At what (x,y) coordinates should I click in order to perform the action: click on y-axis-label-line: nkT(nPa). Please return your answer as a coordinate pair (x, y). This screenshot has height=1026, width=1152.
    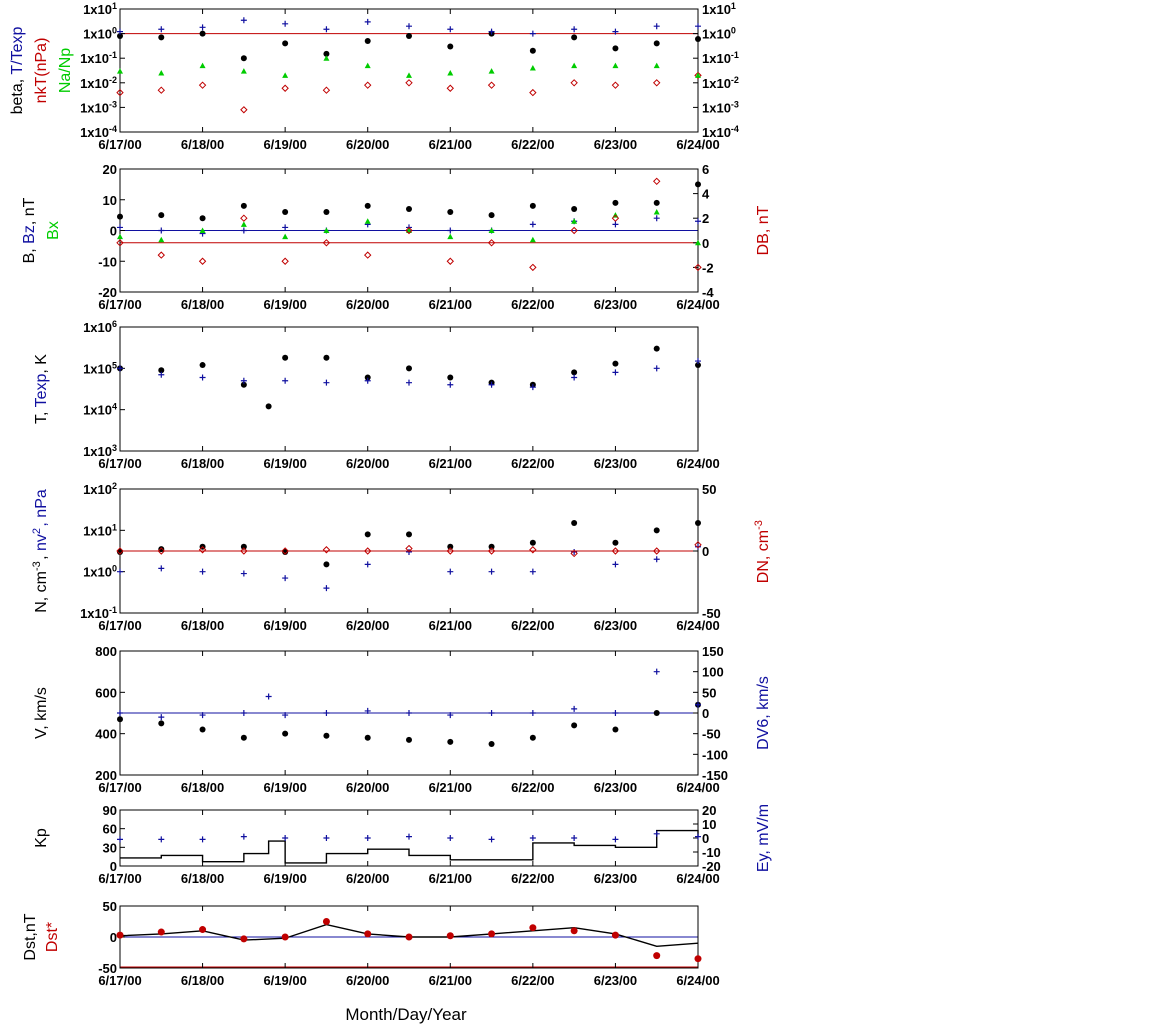
    Looking at the image, I should click on (41, 71).